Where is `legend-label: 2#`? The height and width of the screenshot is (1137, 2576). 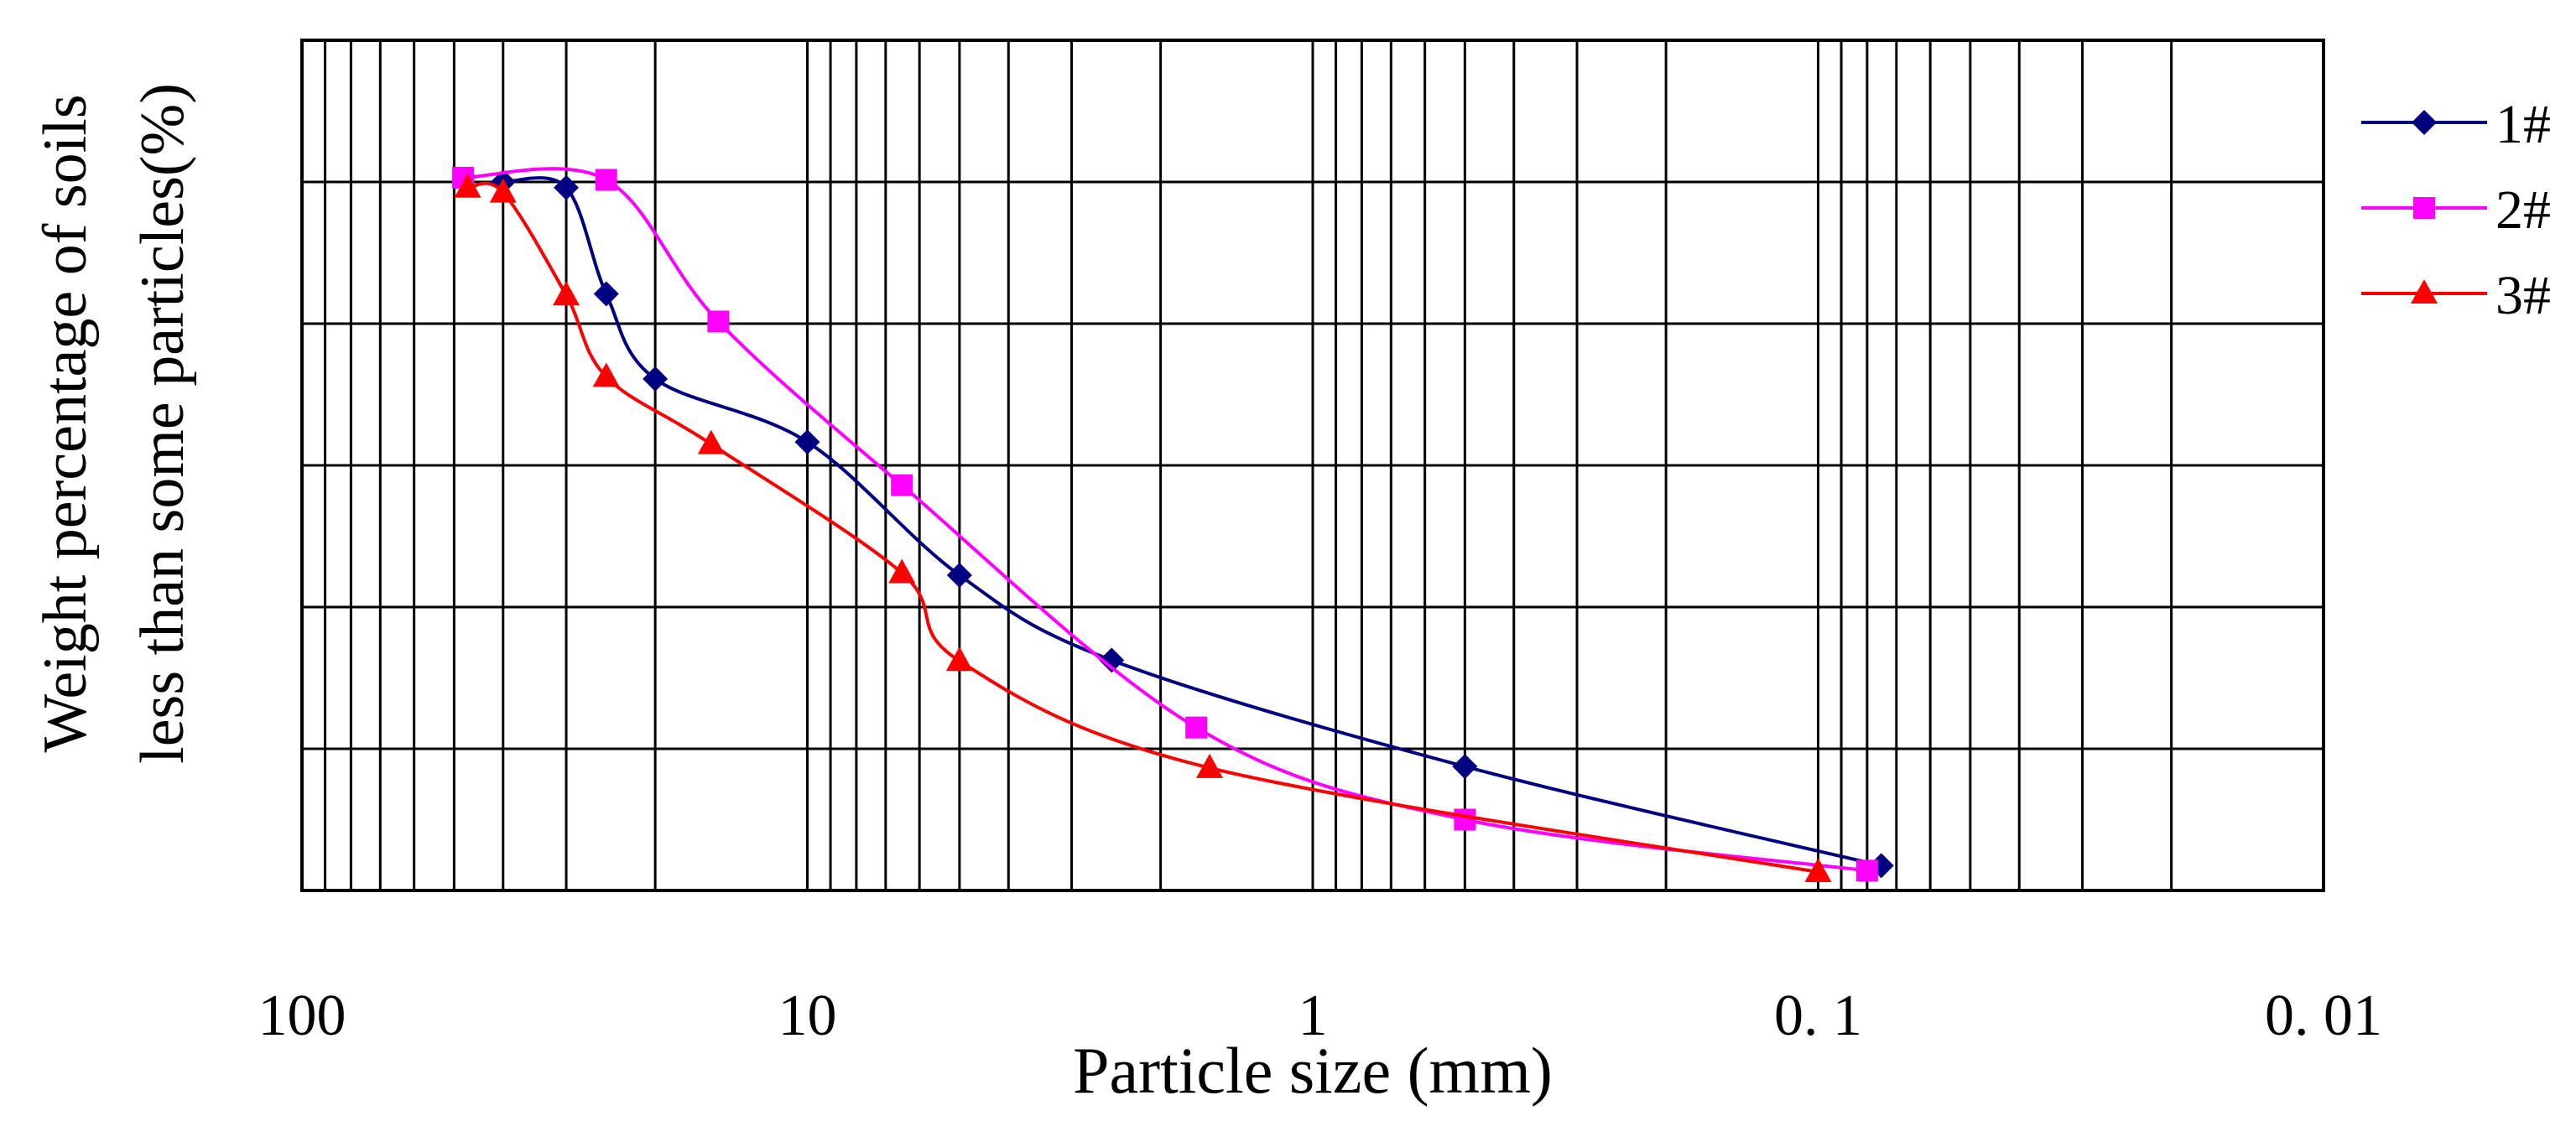 legend-label: 2# is located at coordinates (2523, 210).